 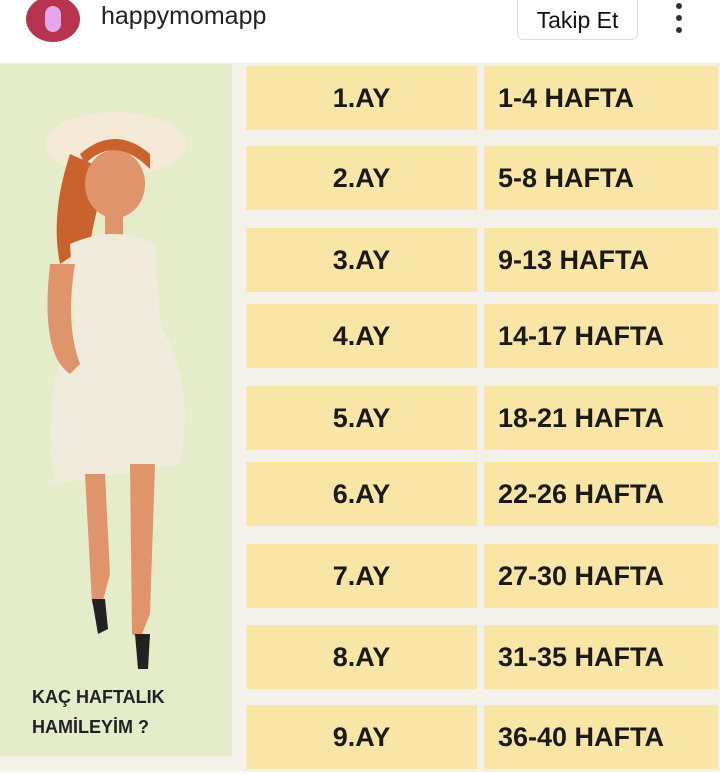 What do you see at coordinates (601, 657) in the screenshot?
I see `weeks-cell: 31-35 HAFTA` at bounding box center [601, 657].